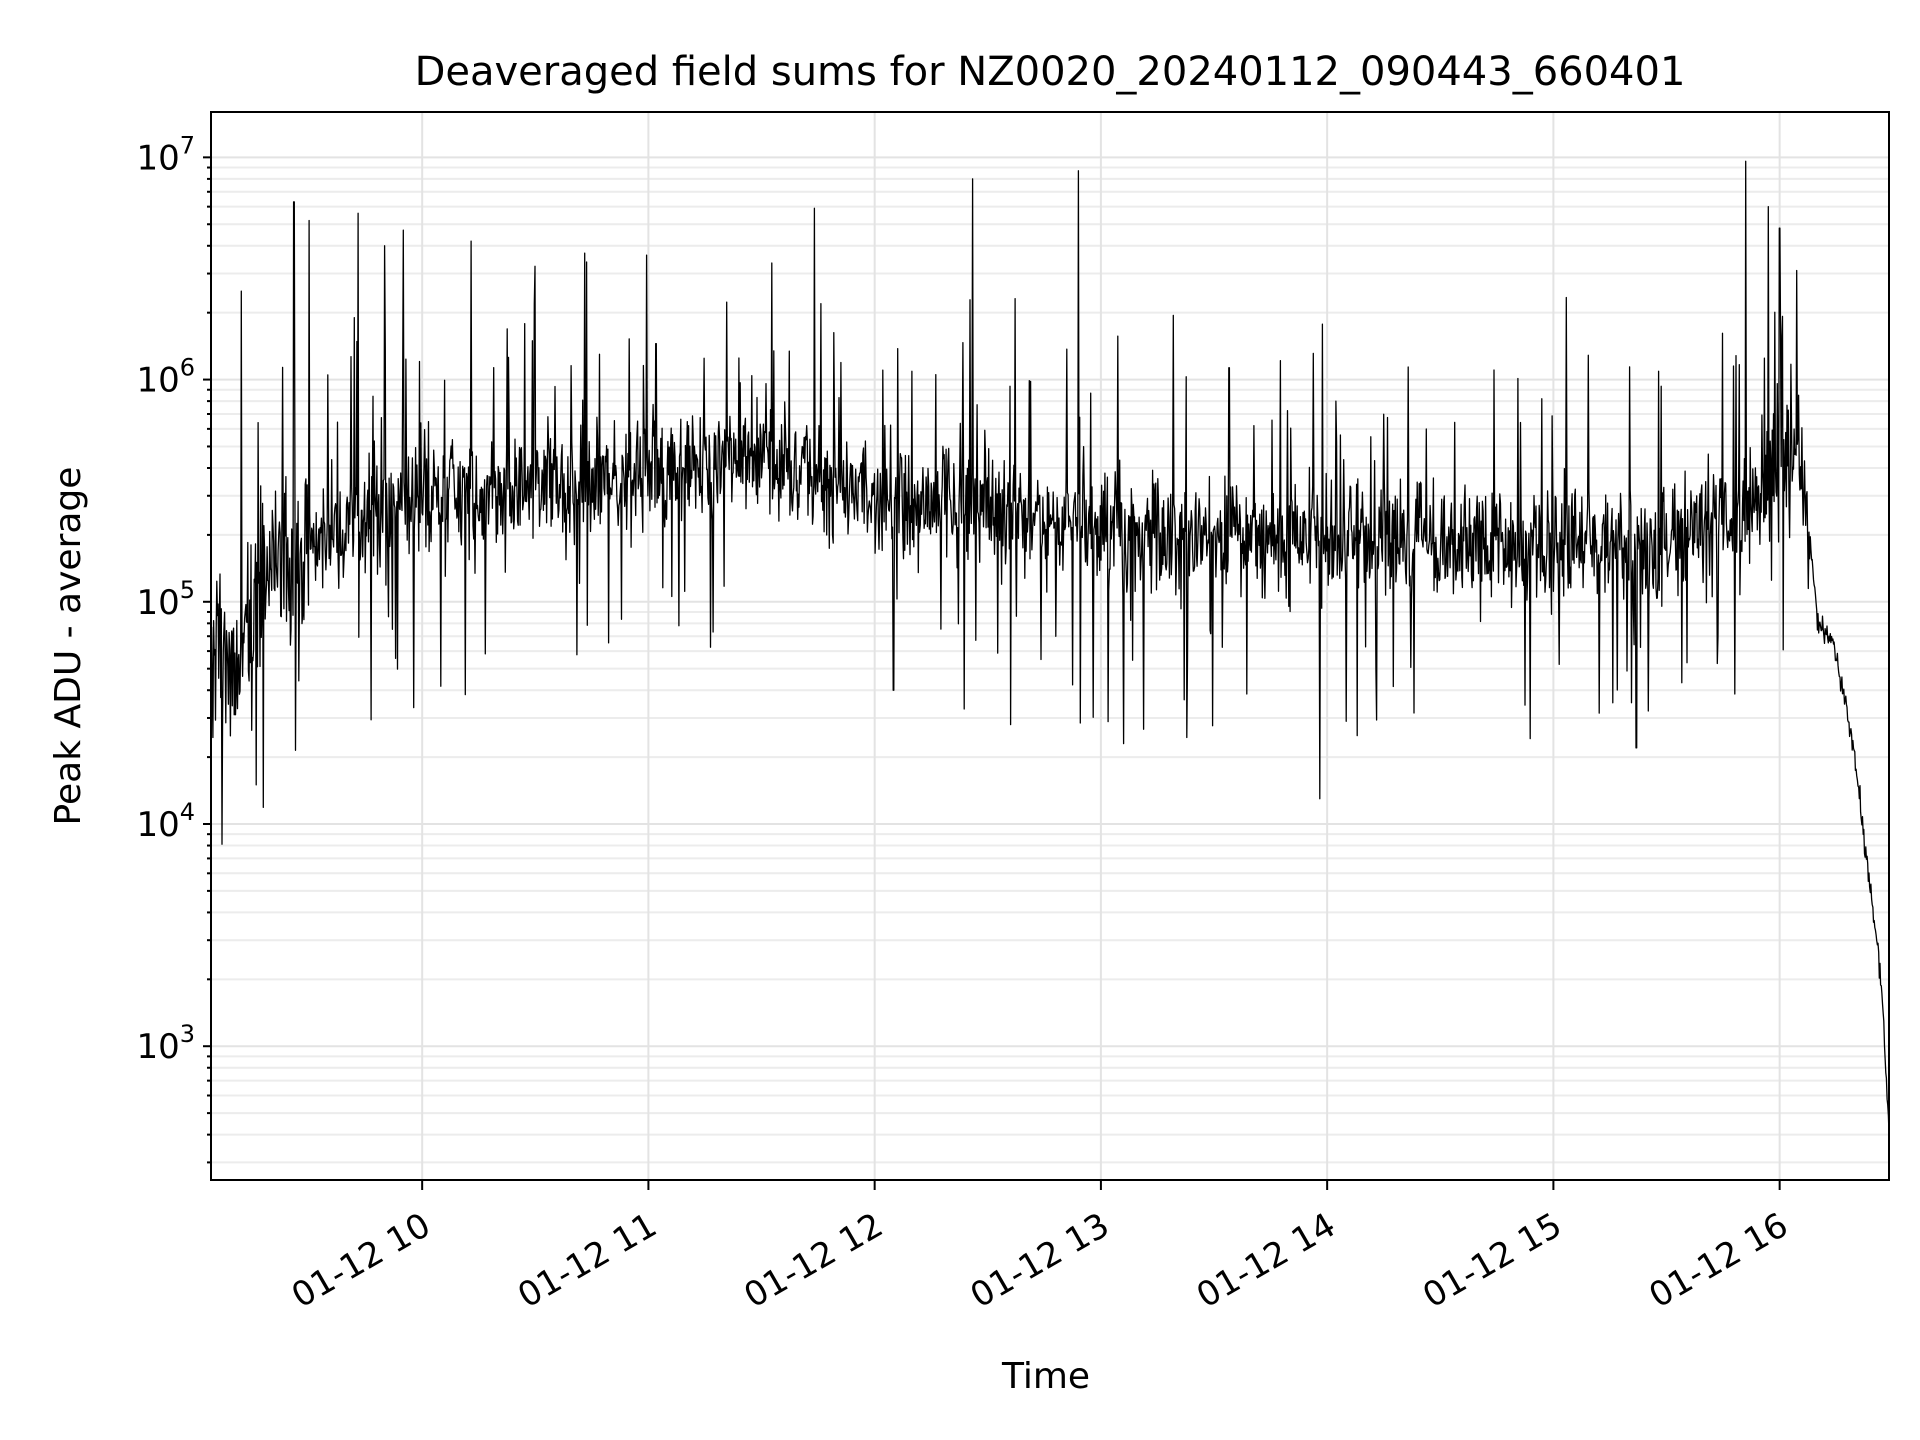 Image resolution: width=1920 pixels, height=1440 pixels. What do you see at coordinates (165, 599) in the screenshot?
I see `y-tick-label: 10⁵` at bounding box center [165, 599].